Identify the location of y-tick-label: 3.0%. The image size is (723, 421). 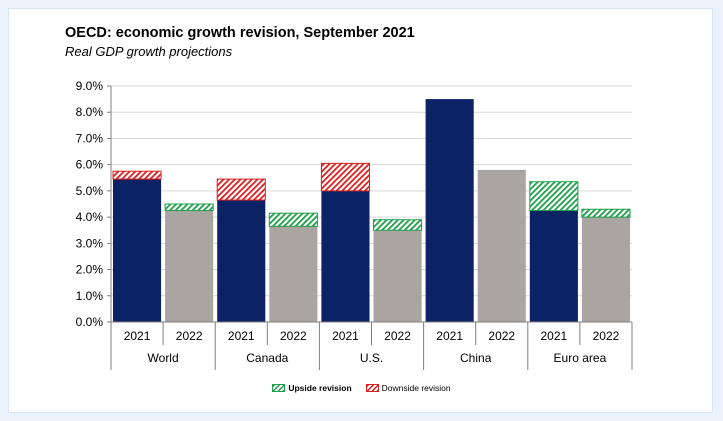
(90, 243).